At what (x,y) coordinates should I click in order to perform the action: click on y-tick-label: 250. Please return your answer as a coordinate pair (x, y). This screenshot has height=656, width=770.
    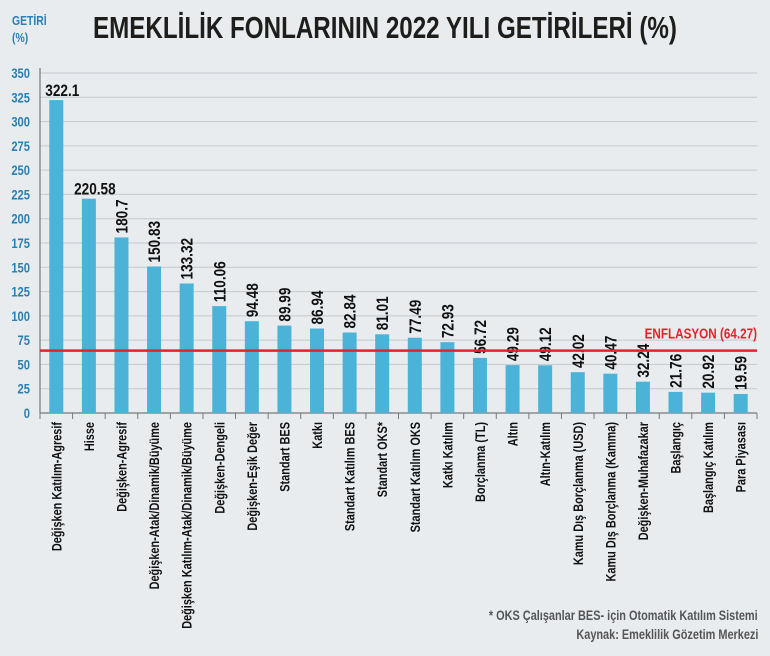
    Looking at the image, I should click on (20, 170).